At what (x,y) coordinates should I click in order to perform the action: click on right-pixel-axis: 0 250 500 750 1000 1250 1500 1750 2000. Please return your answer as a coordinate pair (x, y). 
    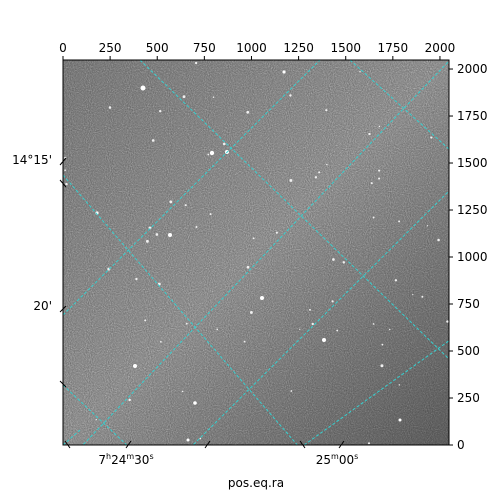
    Looking at the image, I should click on (468, 257).